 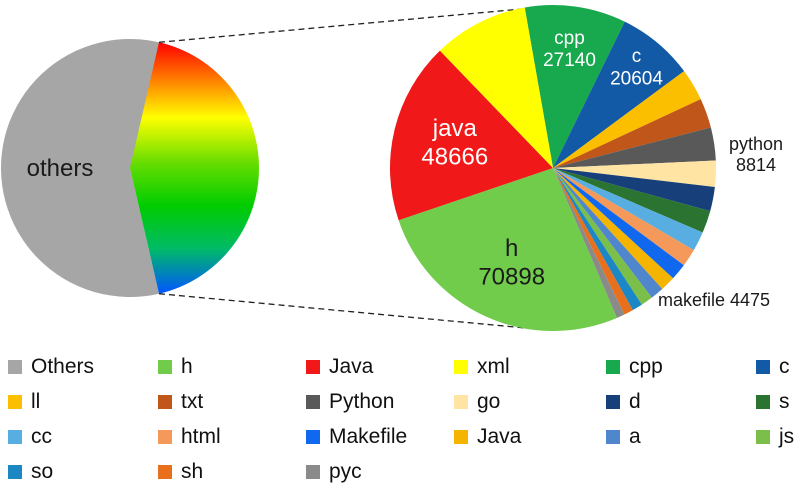 I want to click on legend-label: go, so click(x=489, y=401).